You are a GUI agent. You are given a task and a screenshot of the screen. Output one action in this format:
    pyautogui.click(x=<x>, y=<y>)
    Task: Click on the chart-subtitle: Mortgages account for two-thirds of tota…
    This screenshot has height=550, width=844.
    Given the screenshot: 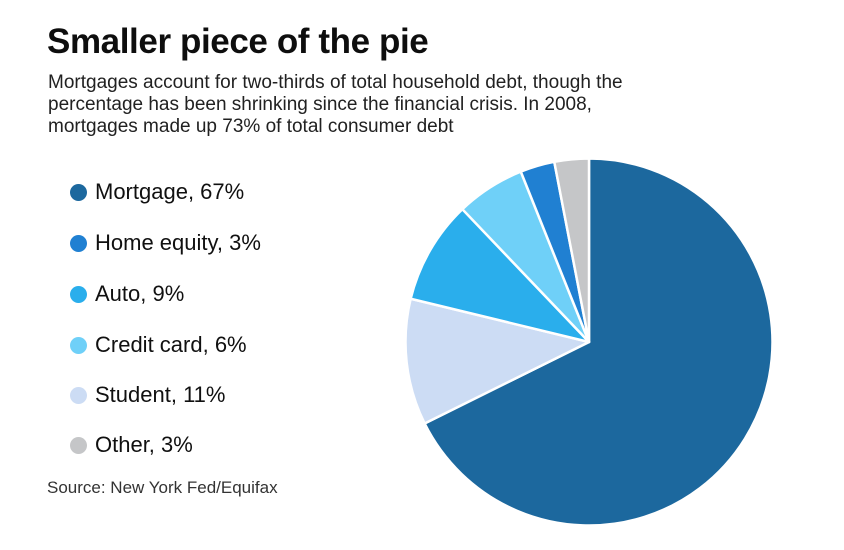 What is the action you would take?
    pyautogui.click(x=335, y=105)
    